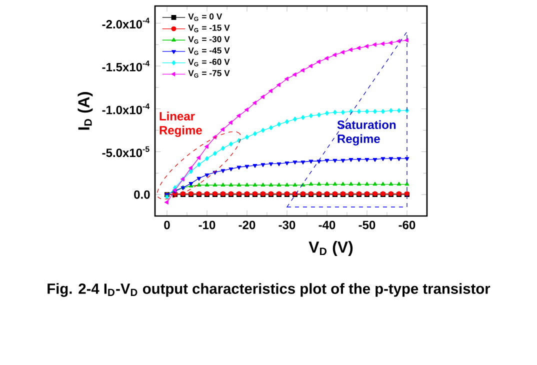 This screenshot has height=365, width=537. What do you see at coordinates (366, 133) in the screenshot?
I see `annotation: Saturation Regime` at bounding box center [366, 133].